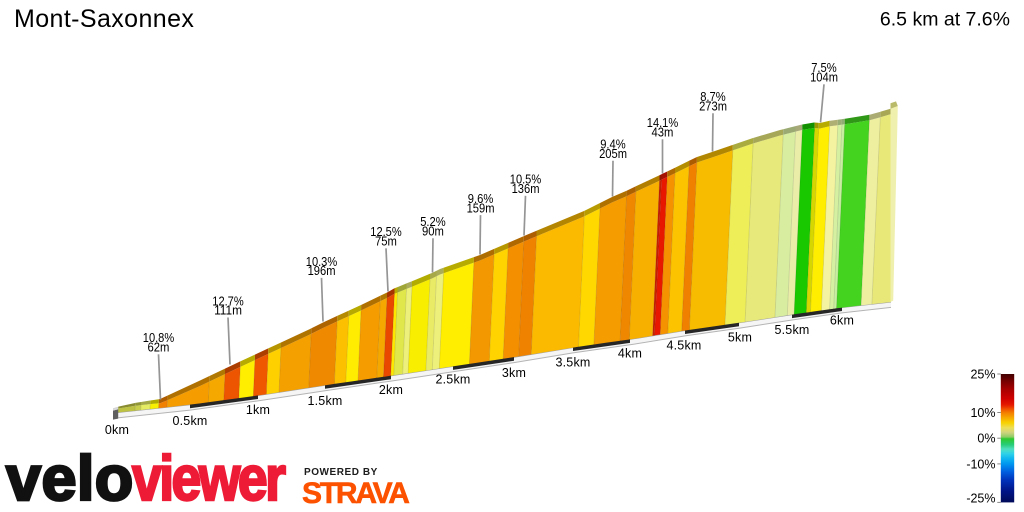  What do you see at coordinates (986, 439) in the screenshot?
I see `svg-text: 0%` at bounding box center [986, 439].